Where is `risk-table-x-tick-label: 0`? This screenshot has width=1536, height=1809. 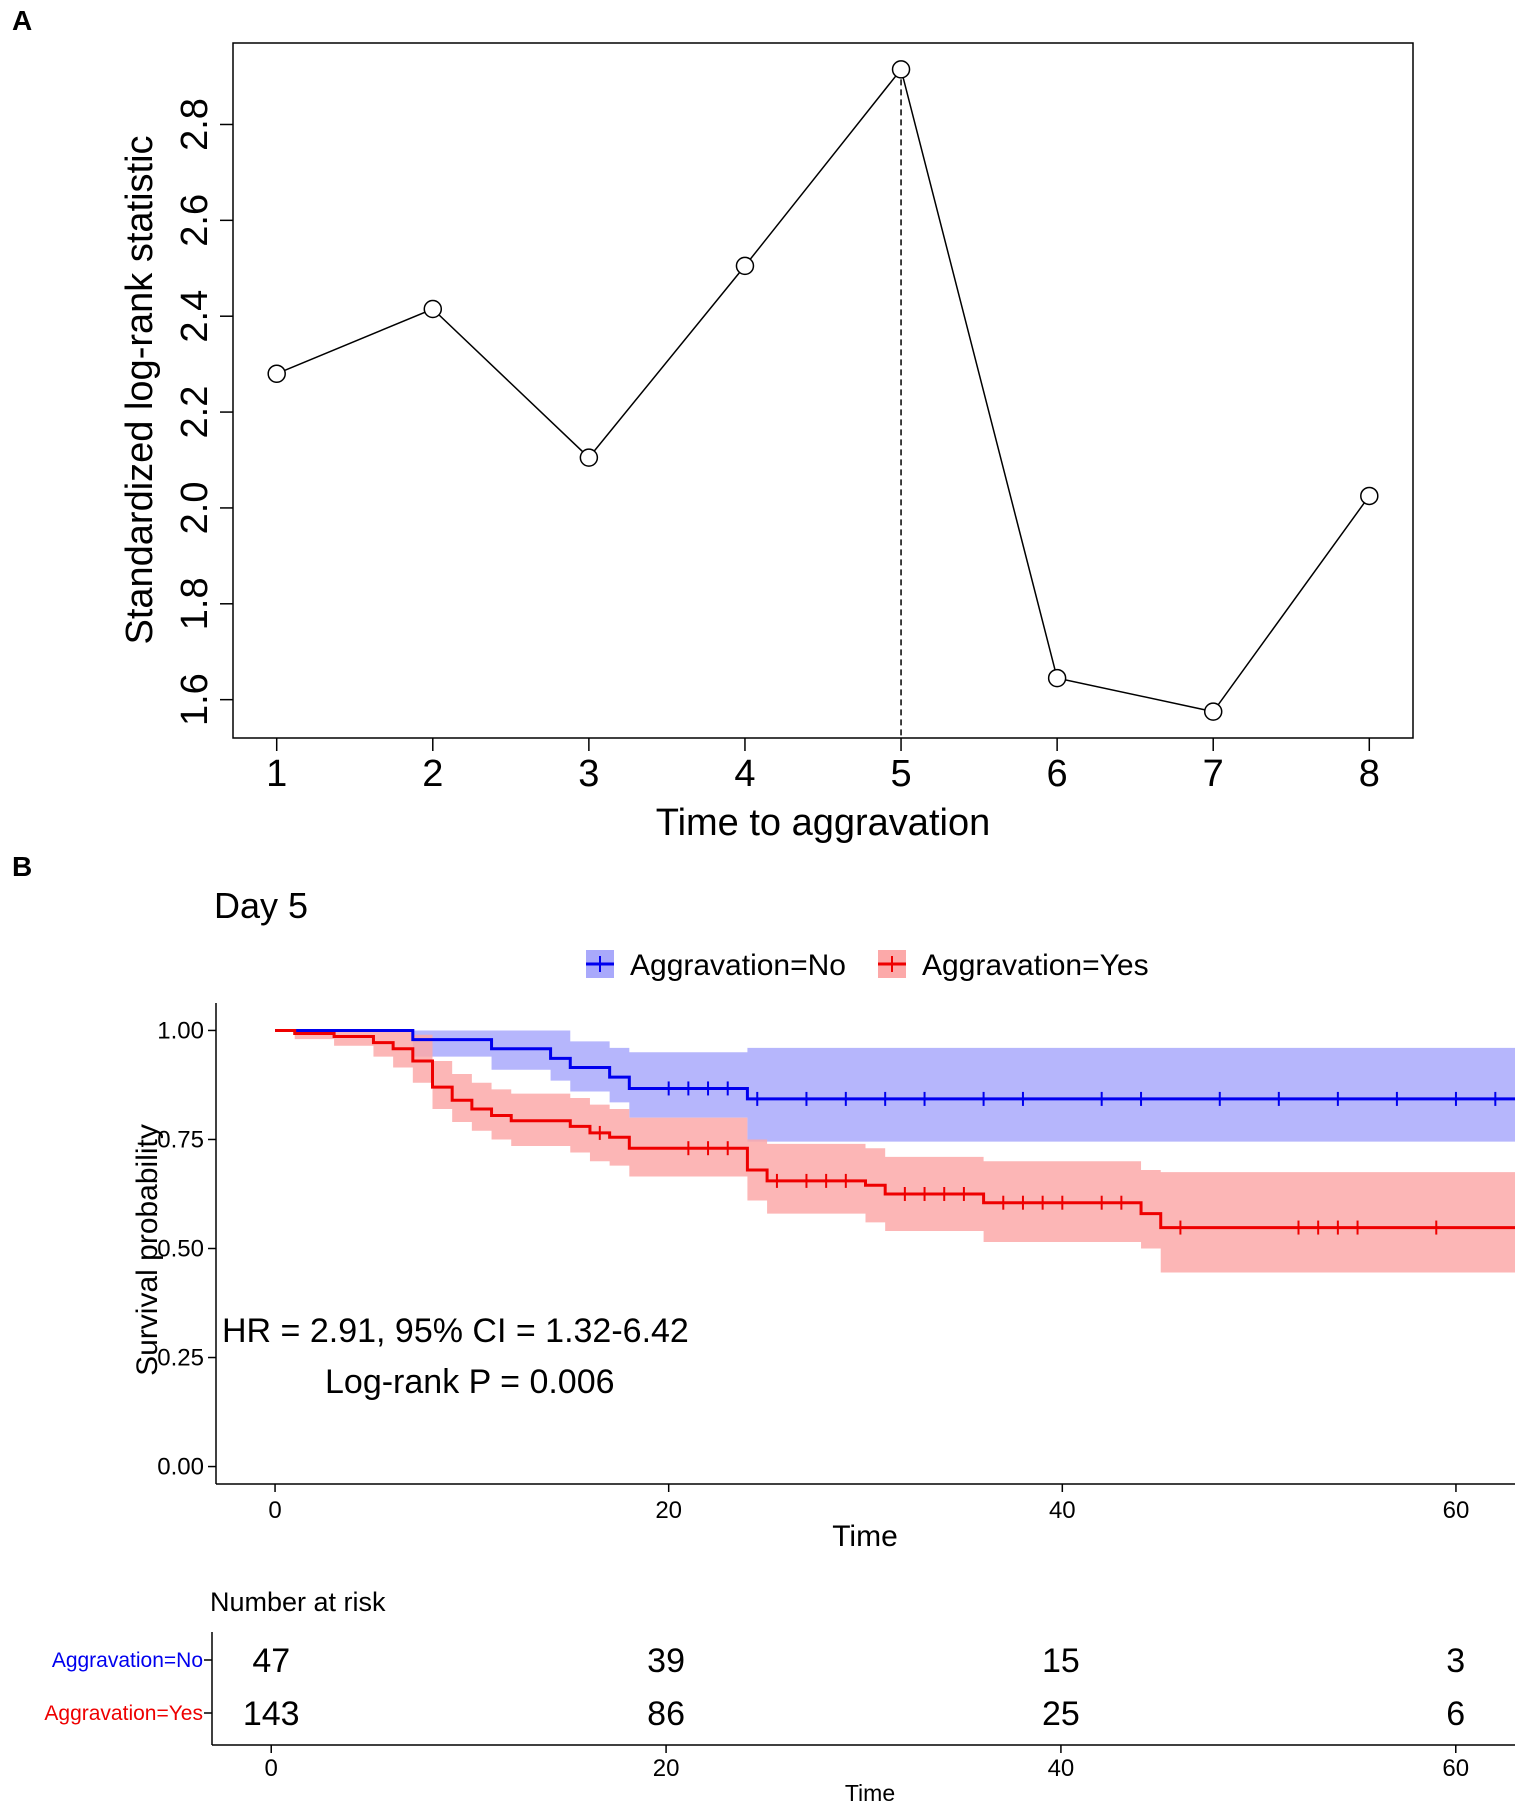
risk-table-x-tick-label: 0 is located at coordinates (271, 1768).